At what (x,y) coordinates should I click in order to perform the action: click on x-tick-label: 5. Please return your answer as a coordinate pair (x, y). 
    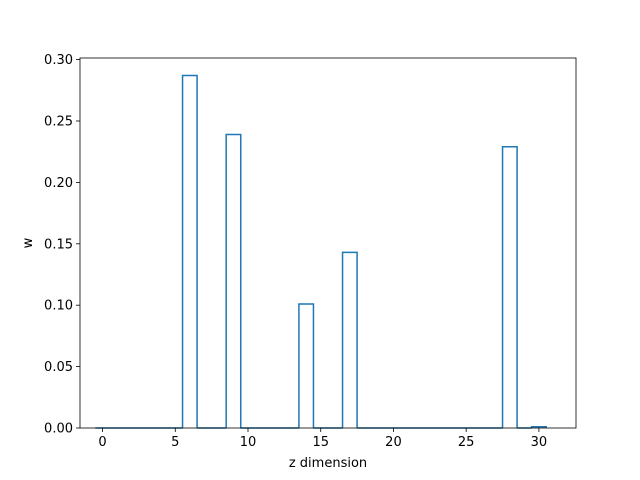
    Looking at the image, I should click on (175, 442).